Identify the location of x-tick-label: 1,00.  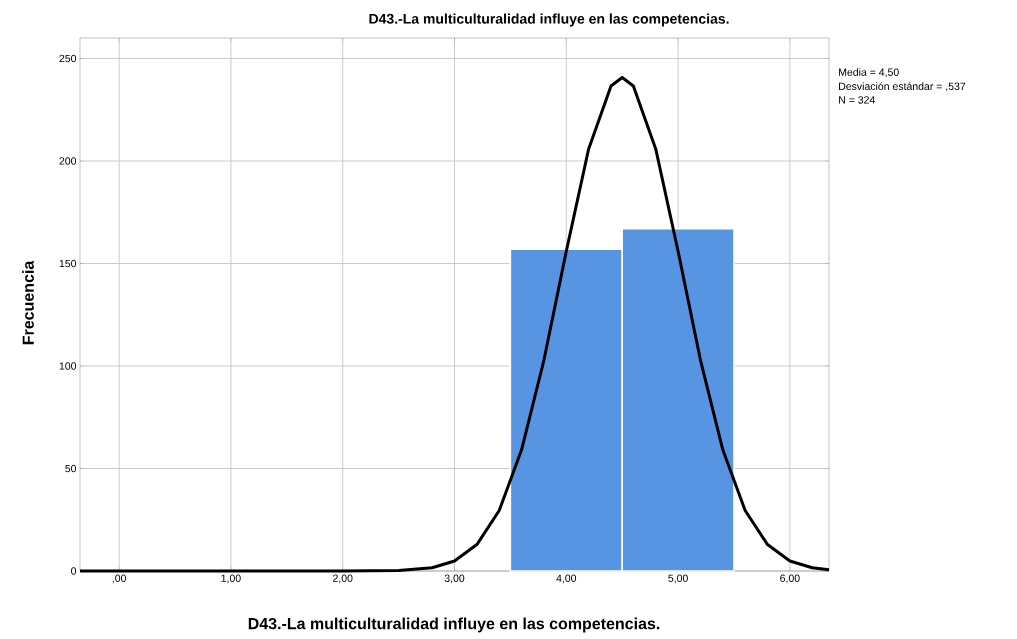
(231, 579).